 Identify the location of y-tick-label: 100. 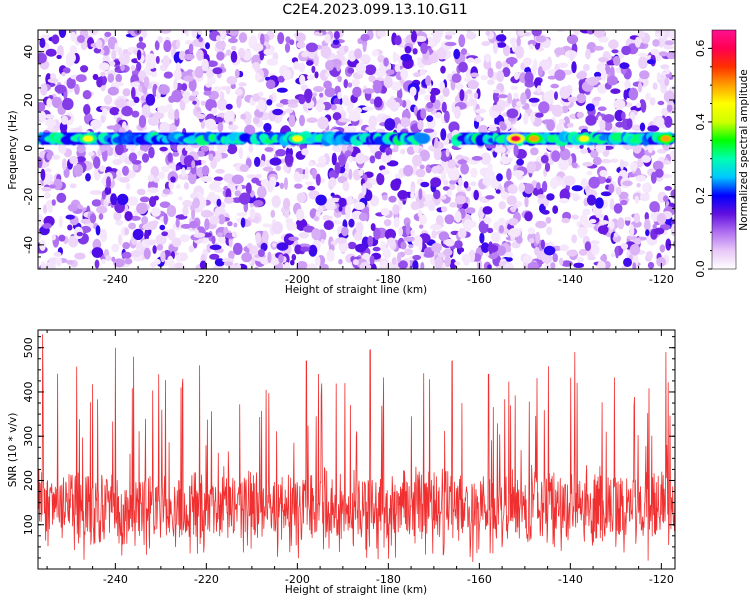
(28, 524).